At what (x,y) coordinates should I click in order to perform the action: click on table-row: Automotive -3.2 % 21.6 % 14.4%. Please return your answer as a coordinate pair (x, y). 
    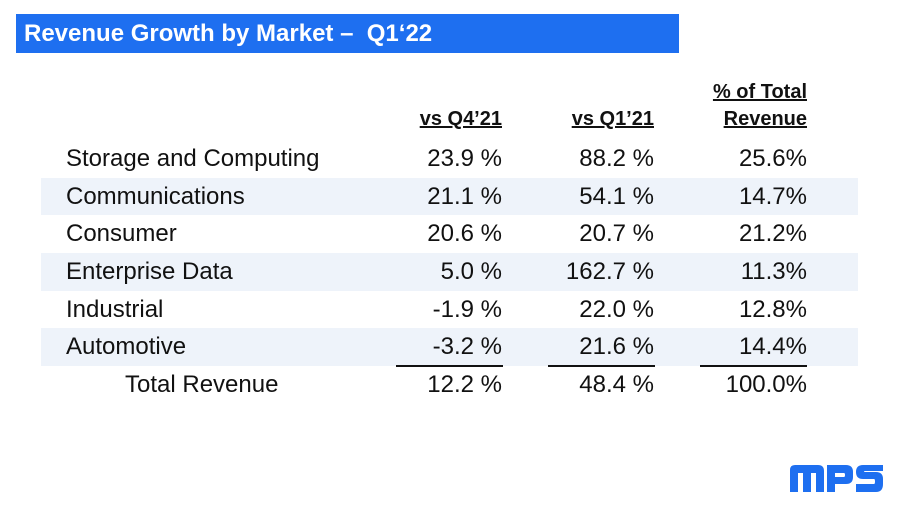
    Looking at the image, I should click on (449, 347).